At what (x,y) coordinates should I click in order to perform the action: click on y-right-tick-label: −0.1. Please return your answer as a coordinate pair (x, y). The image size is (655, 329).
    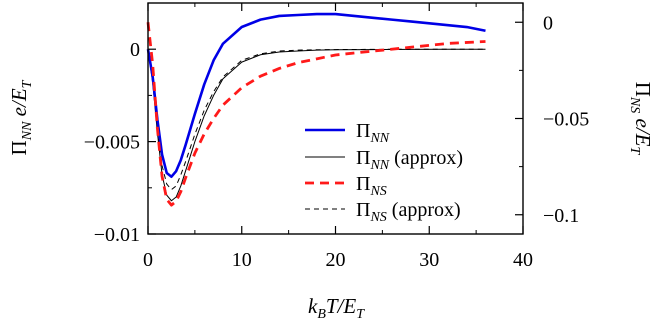
    Looking at the image, I should click on (561, 216).